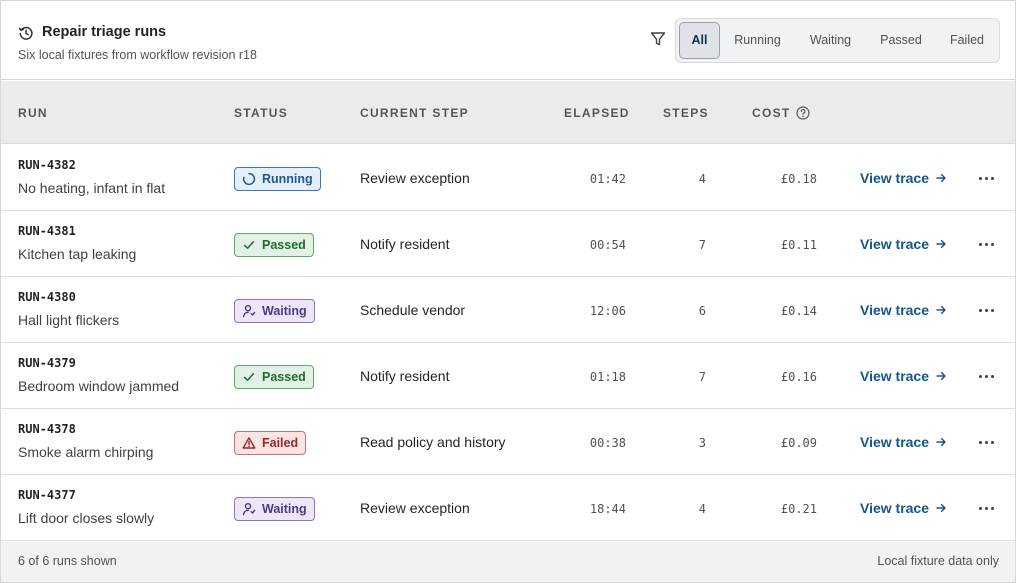 The height and width of the screenshot is (583, 1016). Describe the element at coordinates (699, 40) in the screenshot. I see `filter-all: All` at that location.